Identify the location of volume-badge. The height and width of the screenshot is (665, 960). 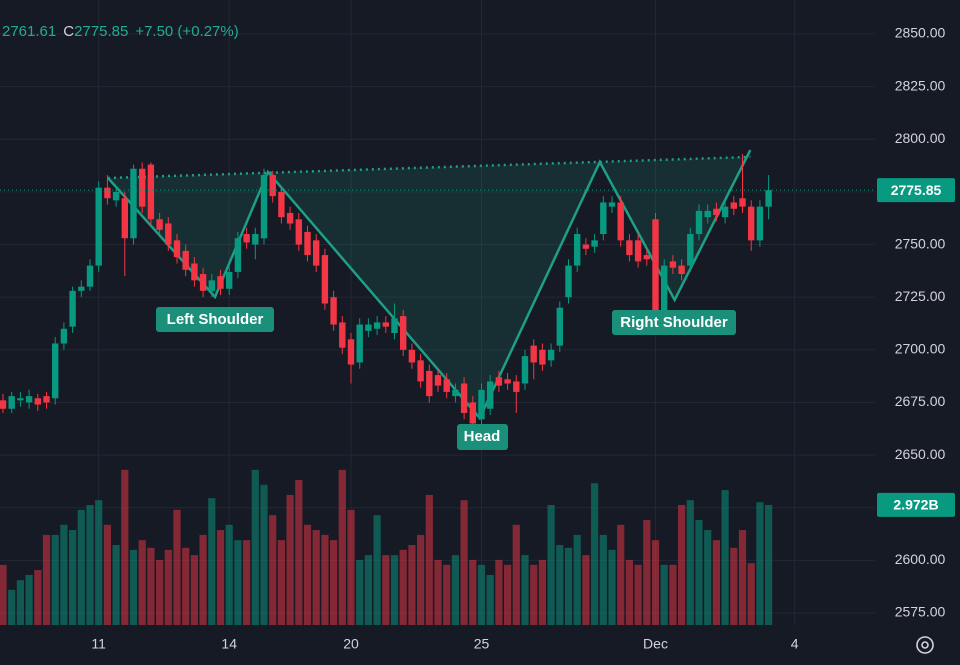
(916, 504).